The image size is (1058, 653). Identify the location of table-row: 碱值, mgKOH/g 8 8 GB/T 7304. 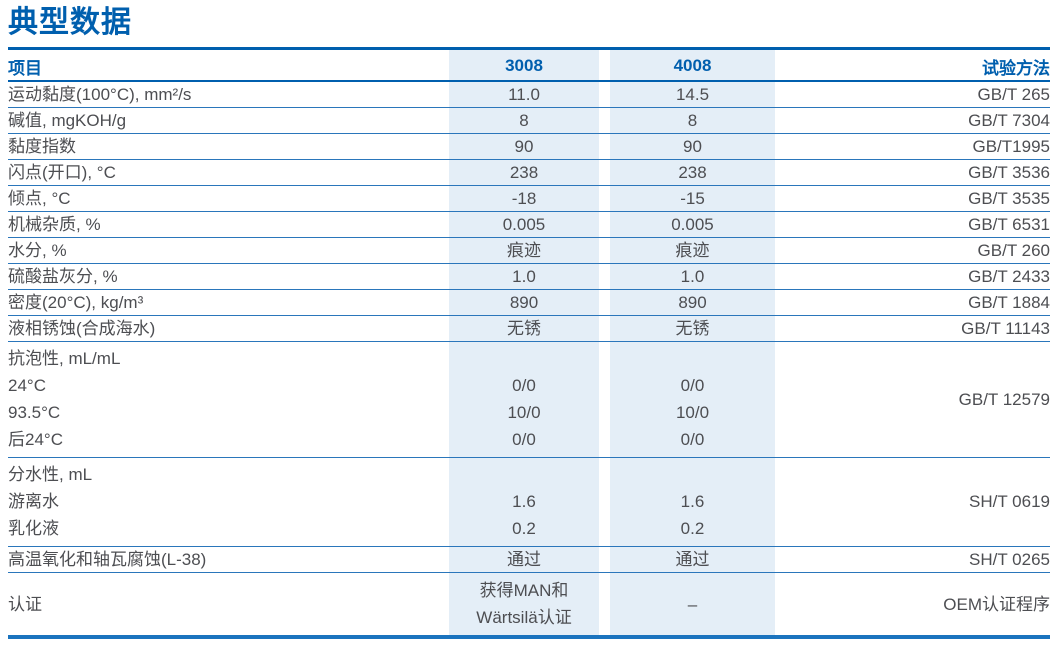
(529, 120).